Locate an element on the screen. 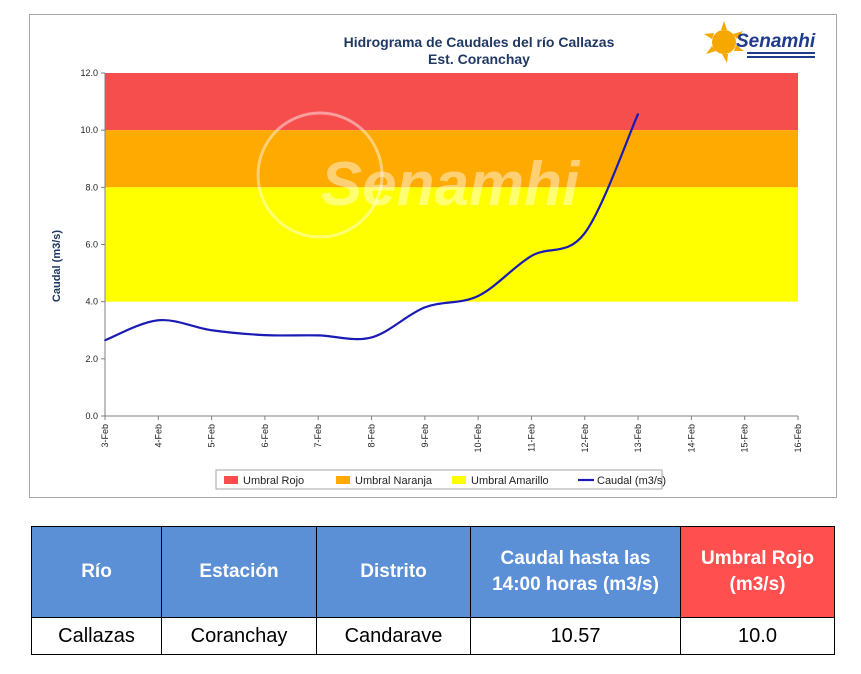 The width and height of the screenshot is (861, 674). cell-caudal: 10.57 is located at coordinates (575, 636).